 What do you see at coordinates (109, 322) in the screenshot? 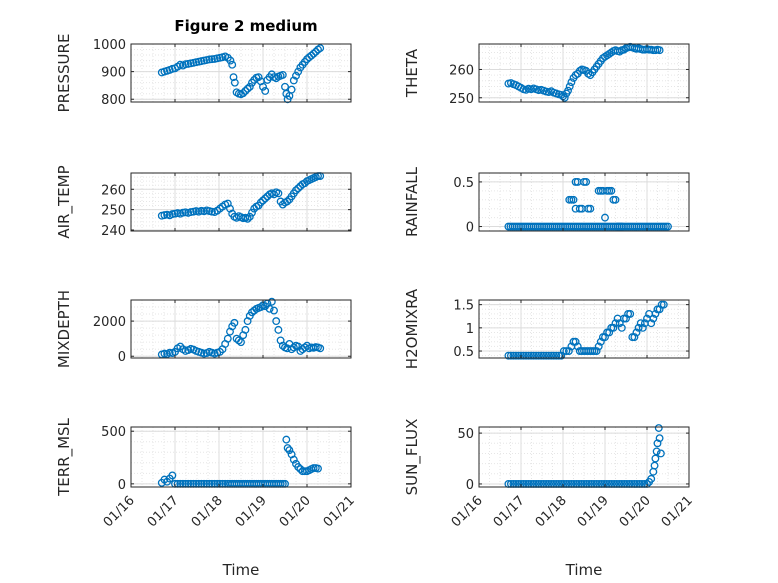
I see `y-tick-label: 2000` at bounding box center [109, 322].